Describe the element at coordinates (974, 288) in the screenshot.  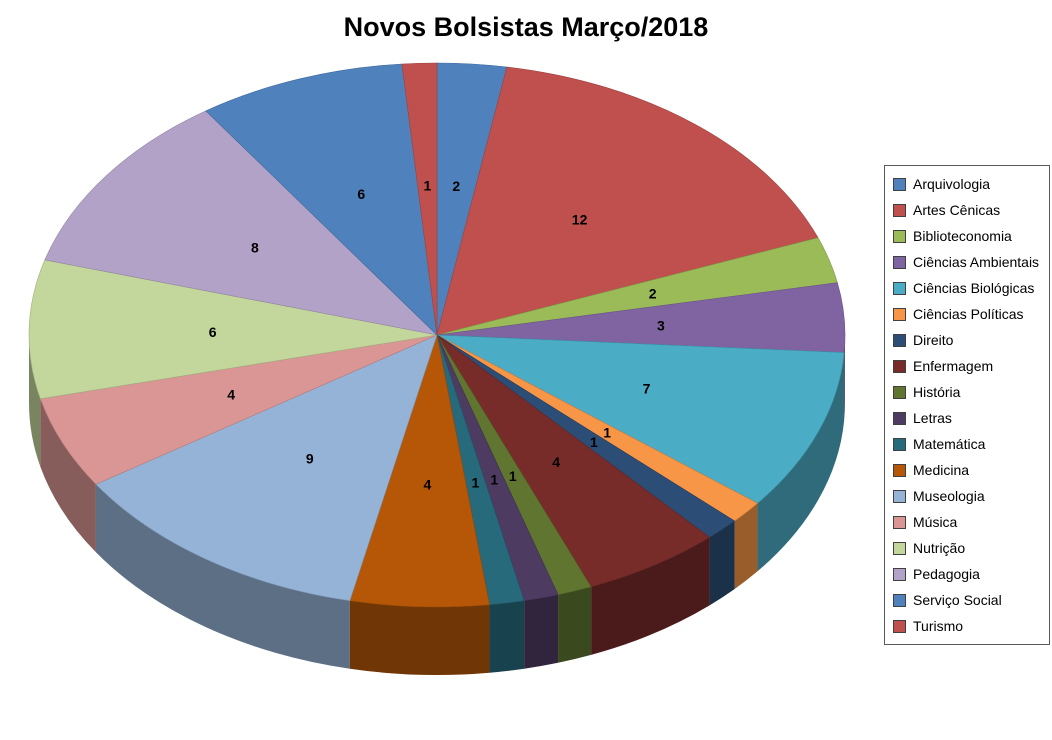
I see `legend-label: Ciências Biológicas` at that location.